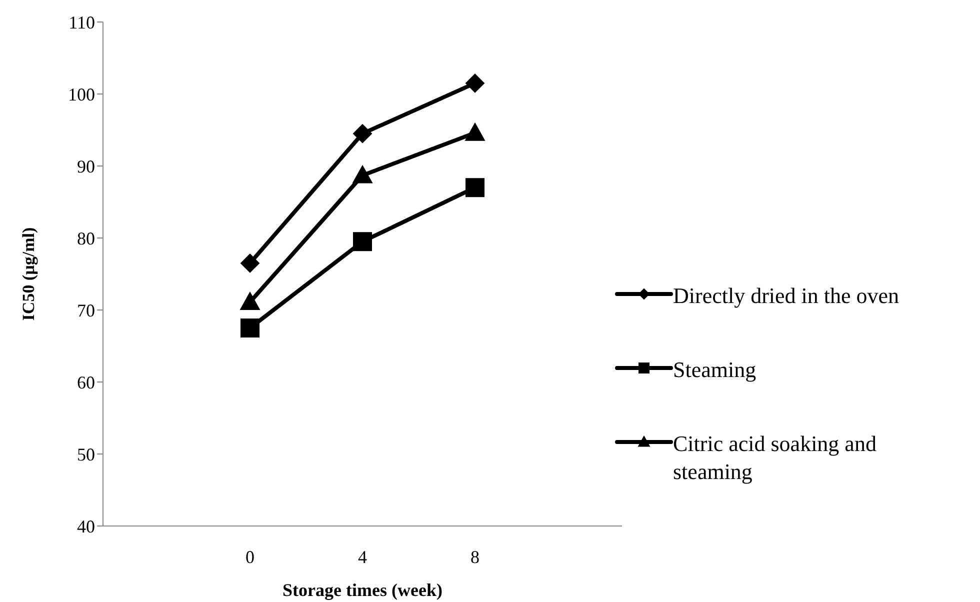 This screenshot has height=602, width=980. Describe the element at coordinates (775, 458) in the screenshot. I see `legend-label: Citric acid soaking and steaming` at that location.